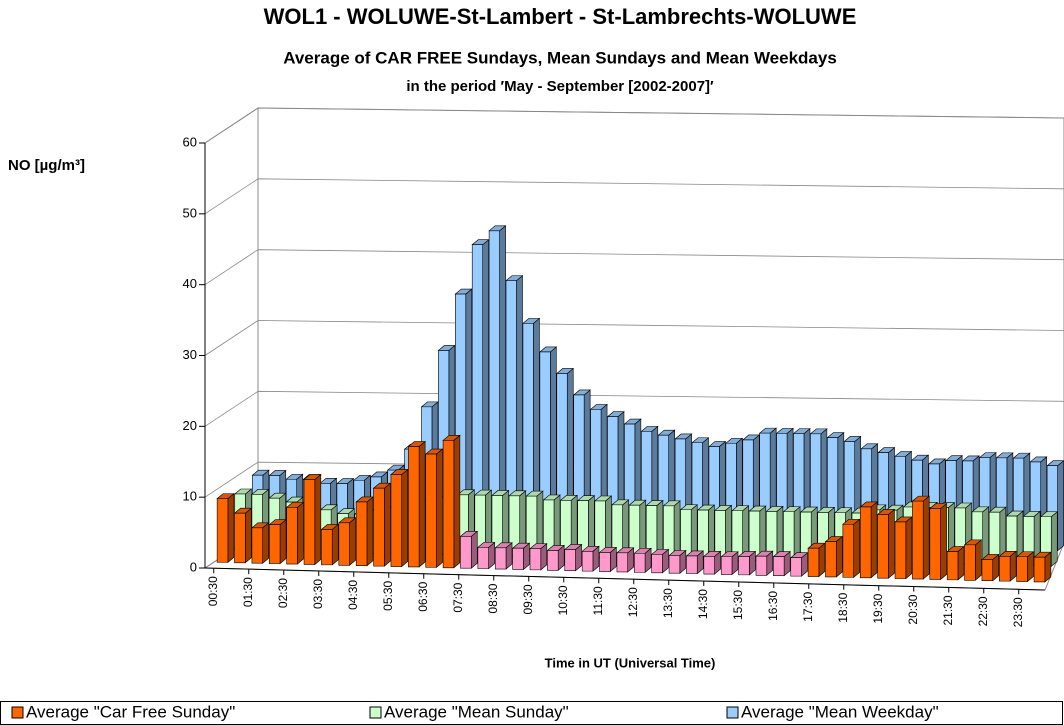  I want to click on x-tick-label: 05:30, so click(388, 595).